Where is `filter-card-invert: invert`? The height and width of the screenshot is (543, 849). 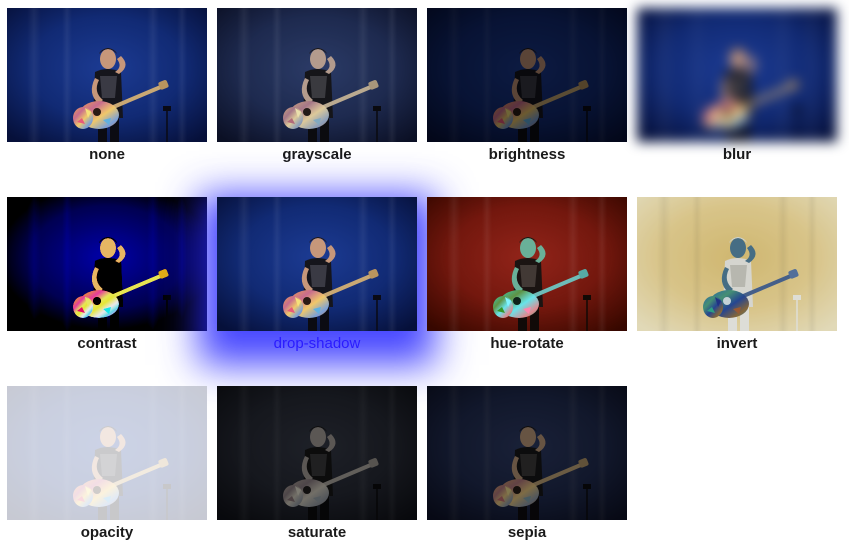 filter-card-invert: invert is located at coordinates (737, 275).